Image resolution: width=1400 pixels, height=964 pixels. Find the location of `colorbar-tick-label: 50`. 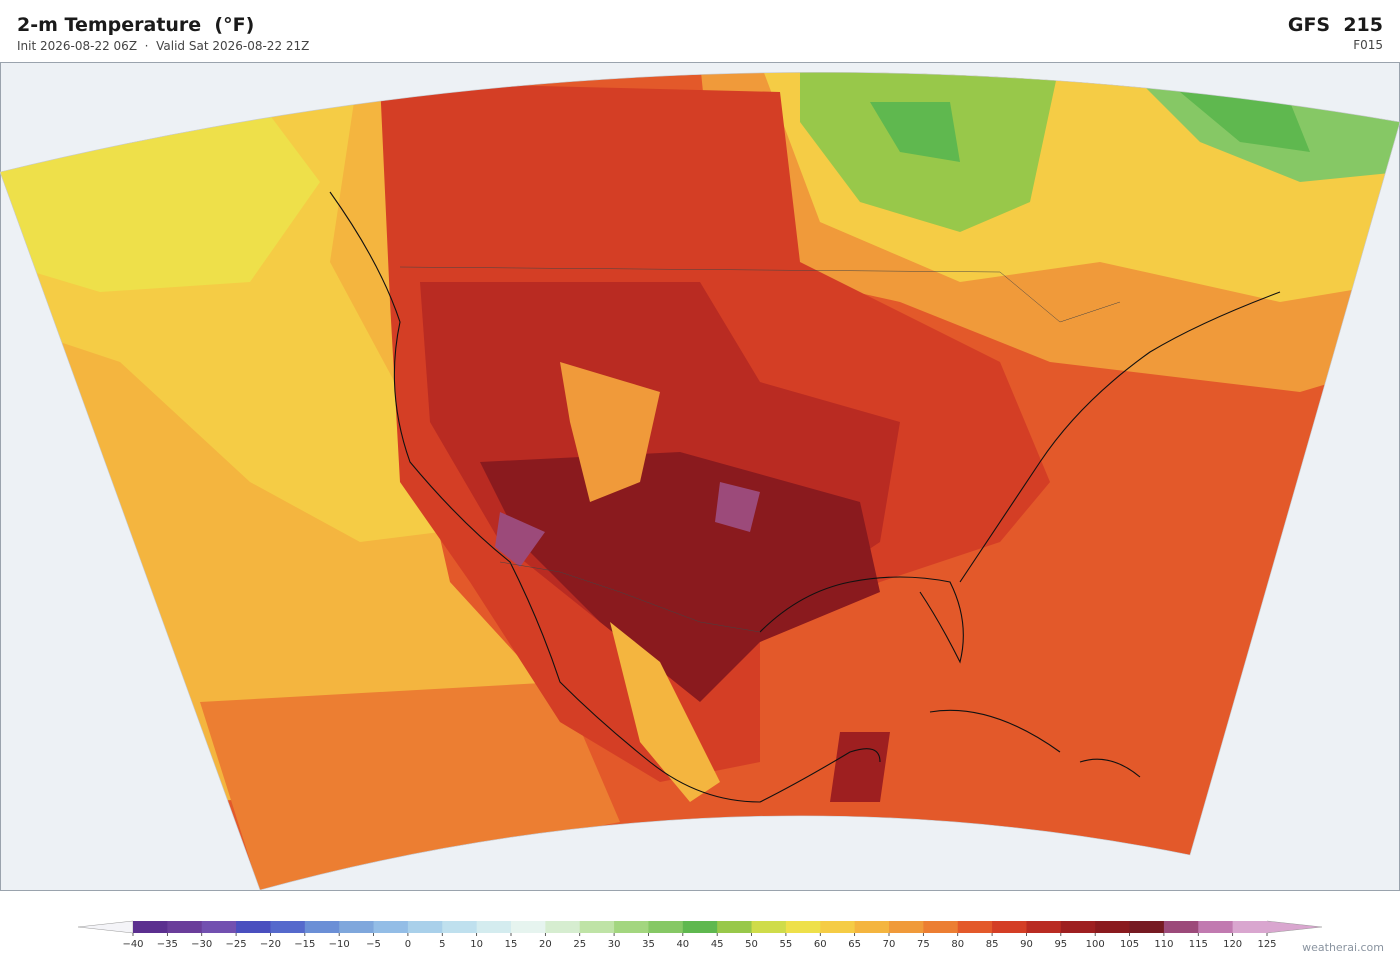

colorbar-tick-label: 50 is located at coordinates (751, 944).